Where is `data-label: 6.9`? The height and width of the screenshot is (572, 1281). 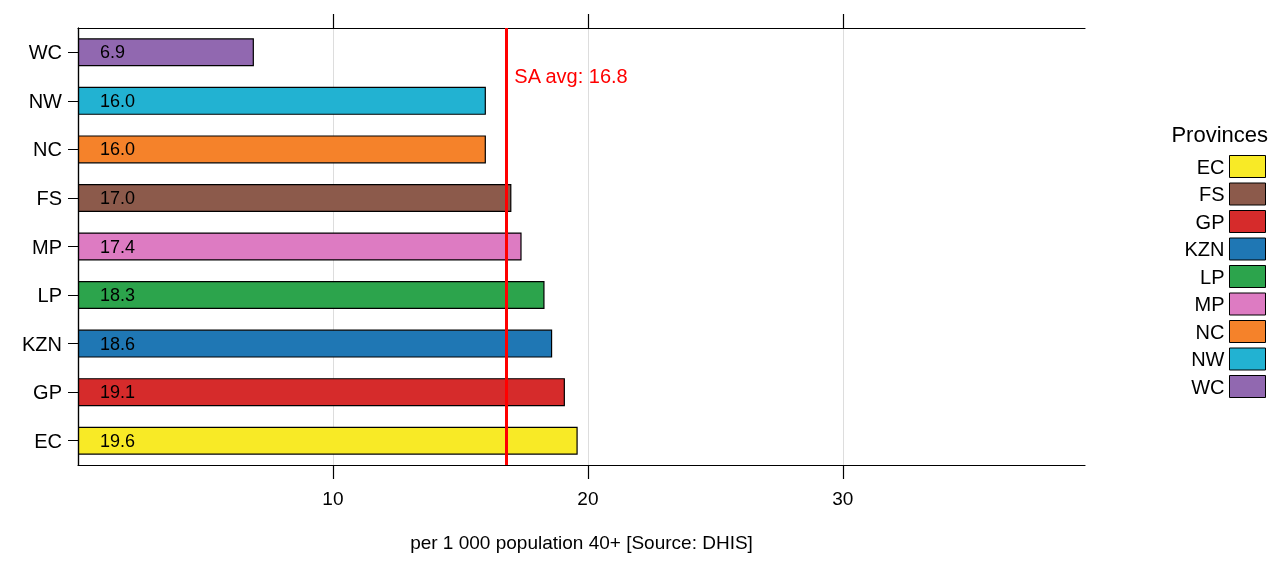
data-label: 6.9 is located at coordinates (113, 52).